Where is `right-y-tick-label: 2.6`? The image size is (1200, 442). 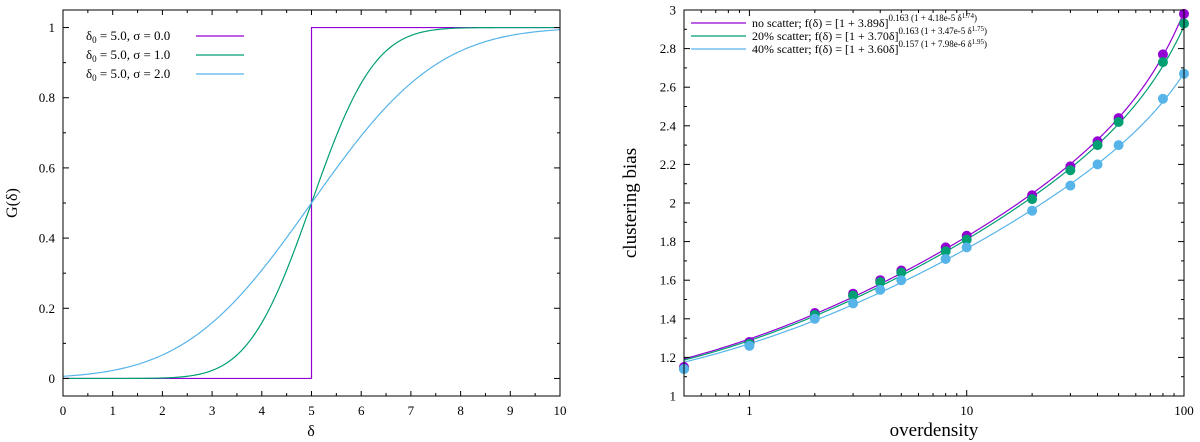 right-y-tick-label: 2.6 is located at coordinates (668, 87).